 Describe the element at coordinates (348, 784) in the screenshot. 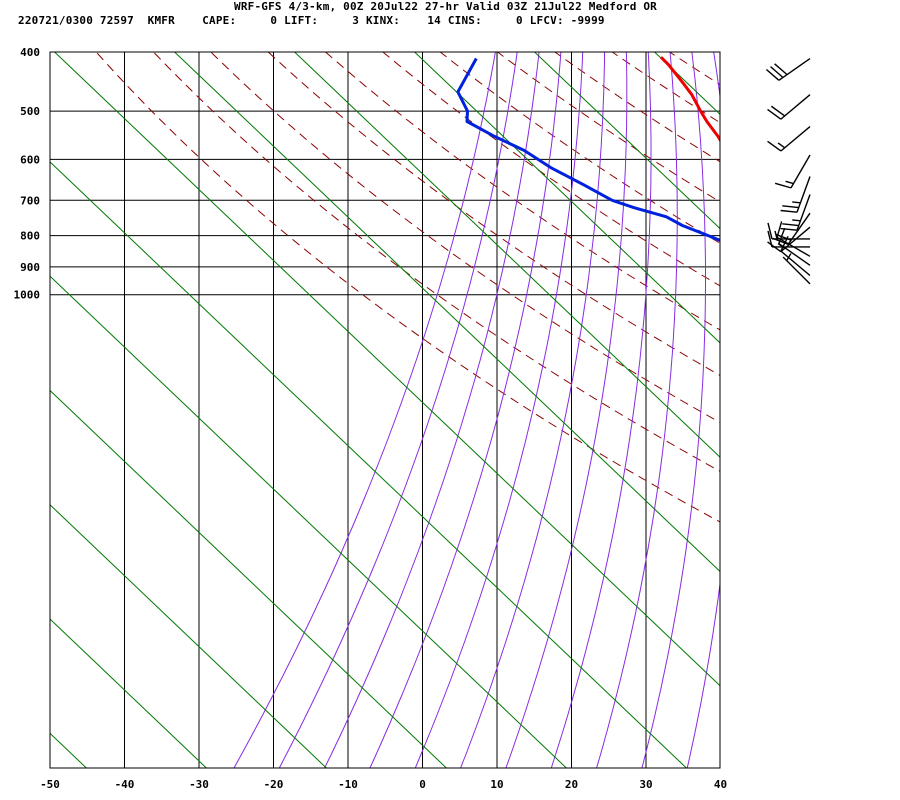

I see `x-tick-label: -10` at that location.